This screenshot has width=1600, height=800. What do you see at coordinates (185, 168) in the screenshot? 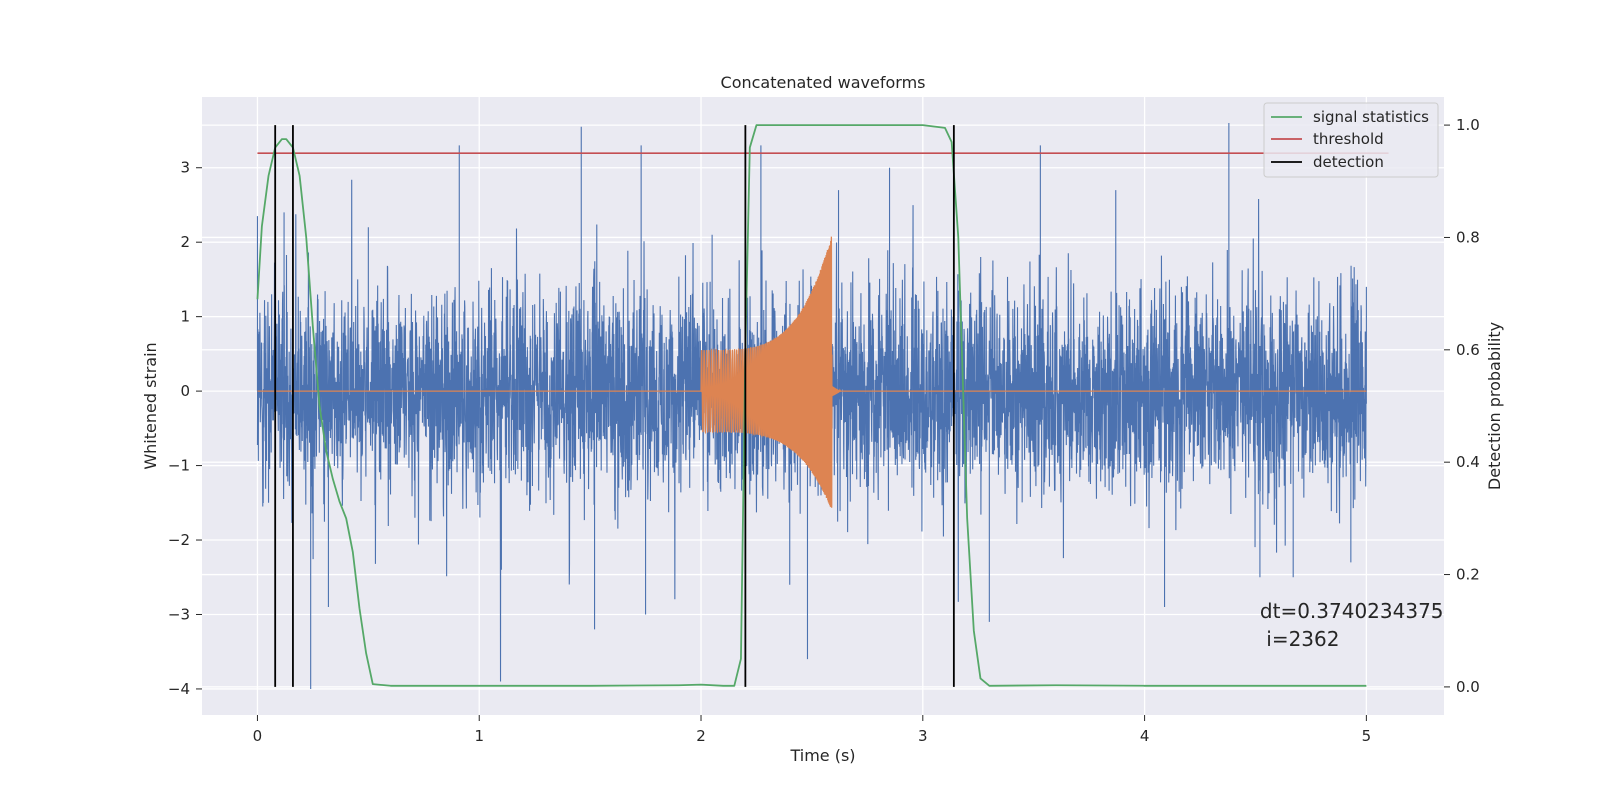
I see `y-tick-label: 3` at bounding box center [185, 168].